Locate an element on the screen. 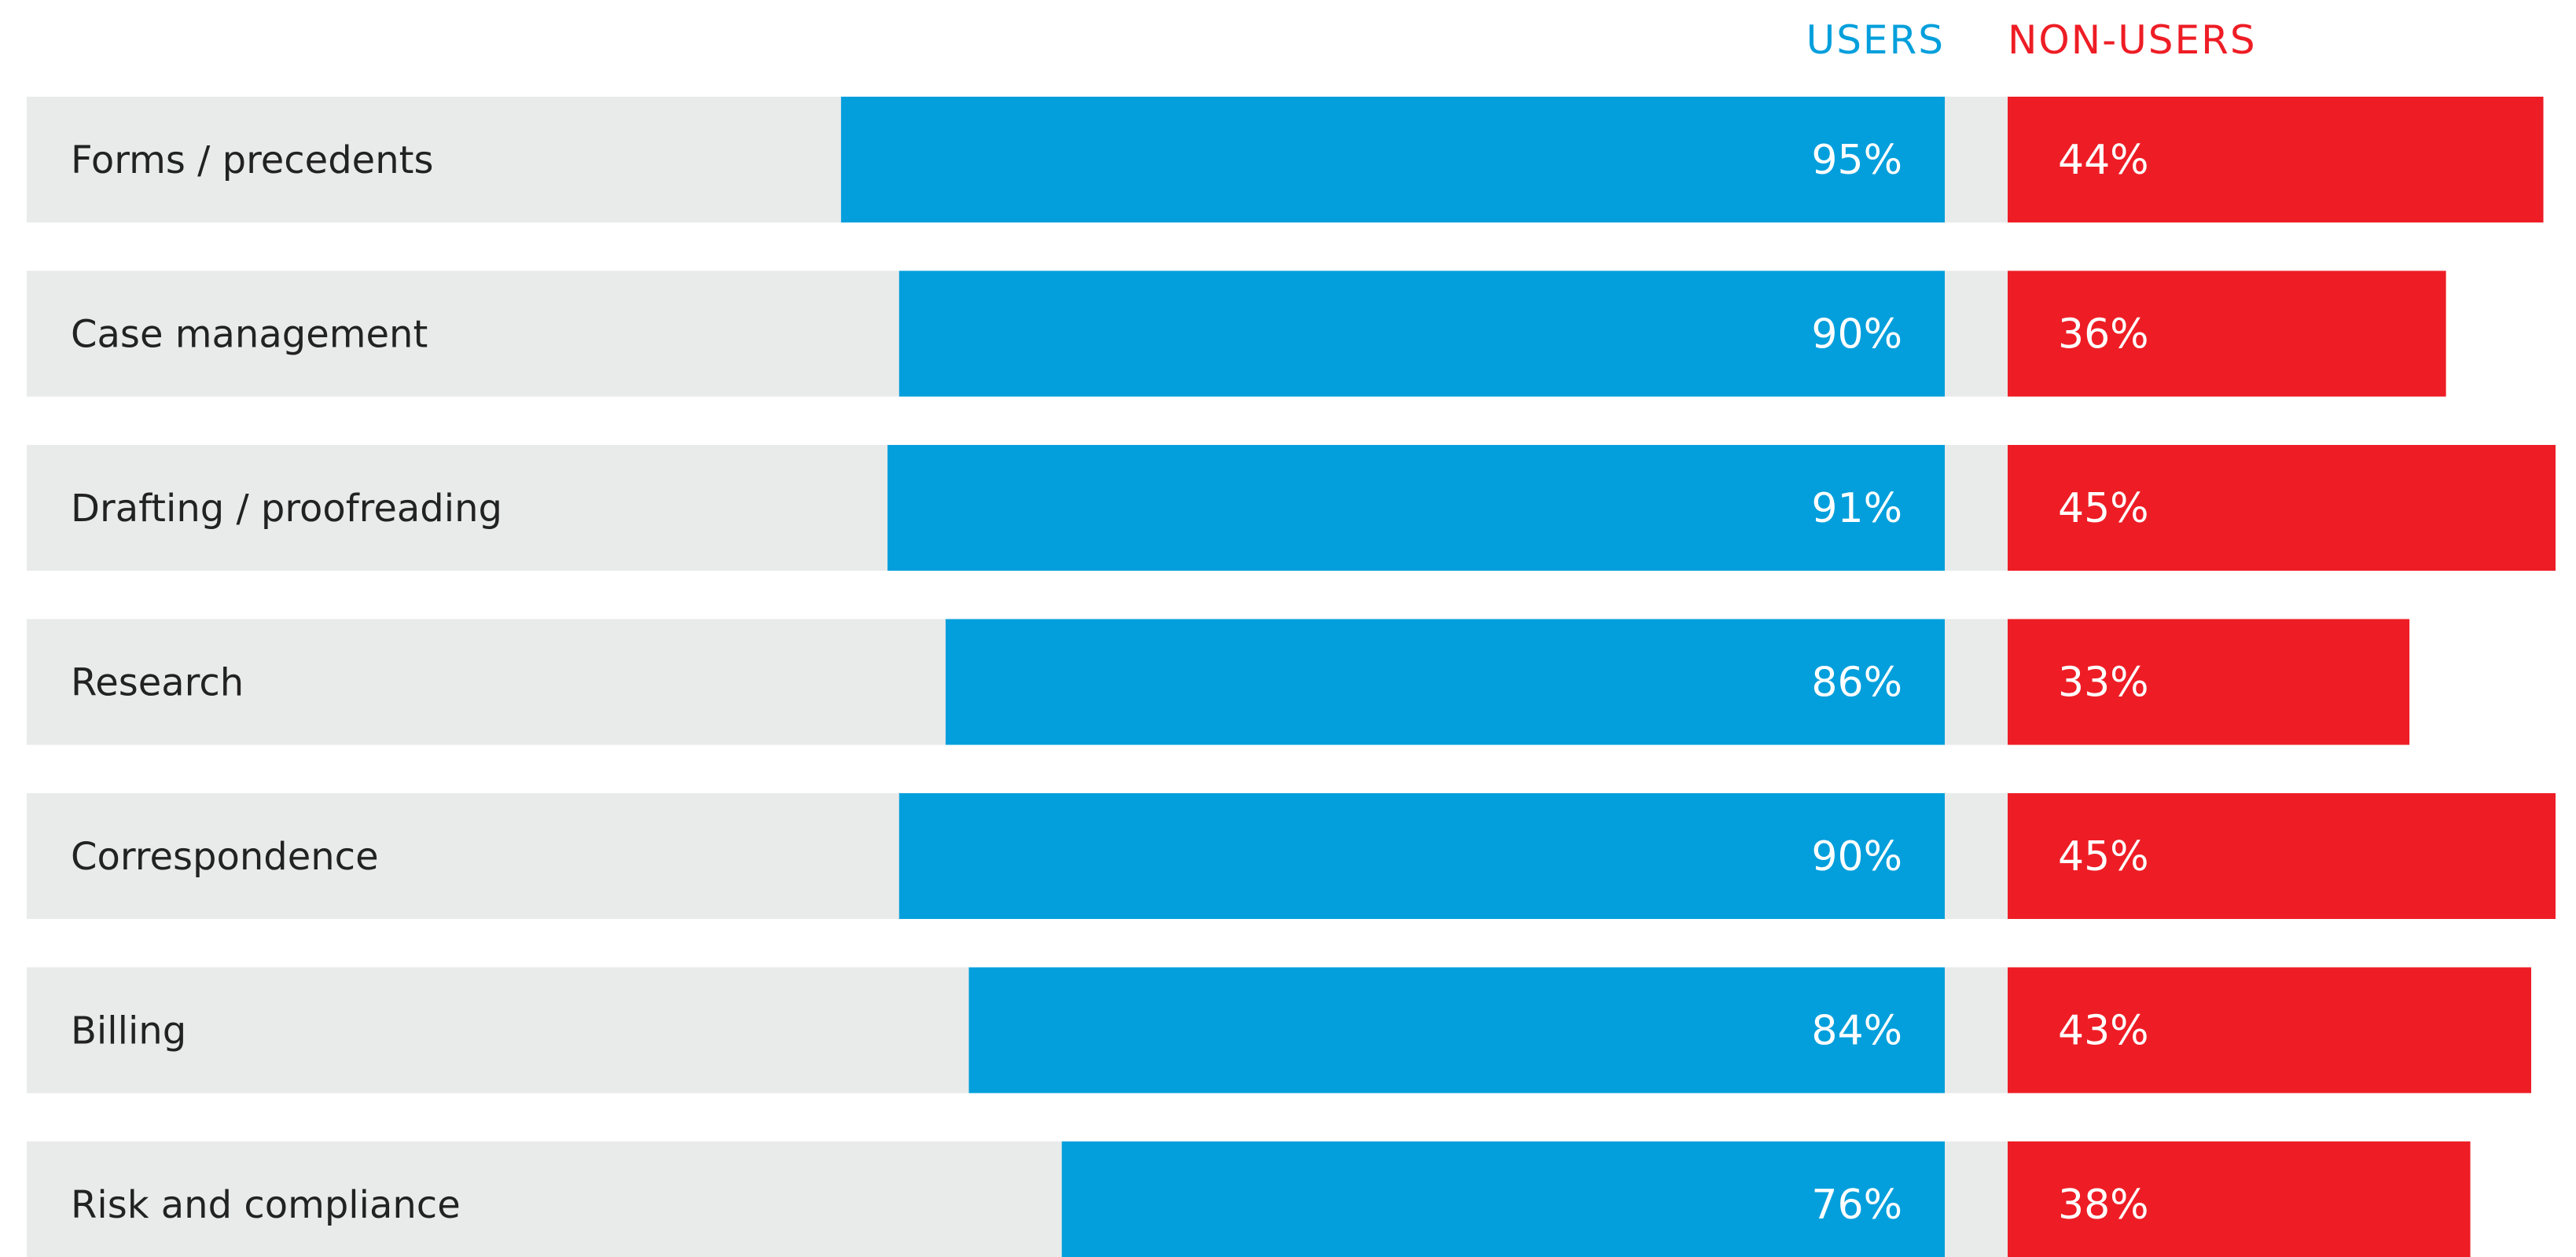 Image resolution: width=2576 pixels, height=1257 pixels. bar-row: Research 86% 33% is located at coordinates (1218, 682).